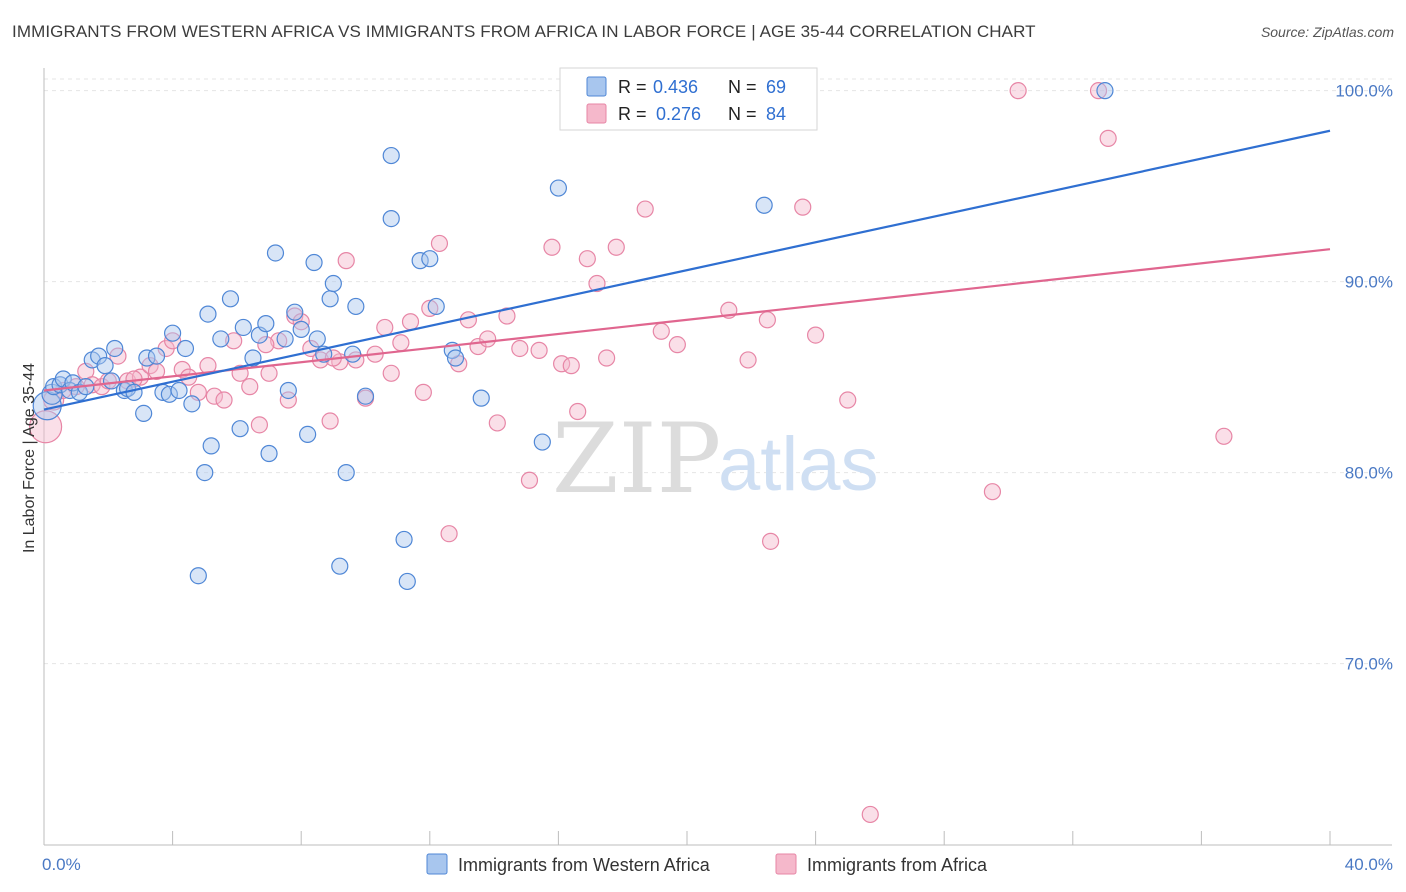  Describe the element at coordinates (675, 87) in the screenshot. I see `legend-r-value-1: 0.436` at that location.